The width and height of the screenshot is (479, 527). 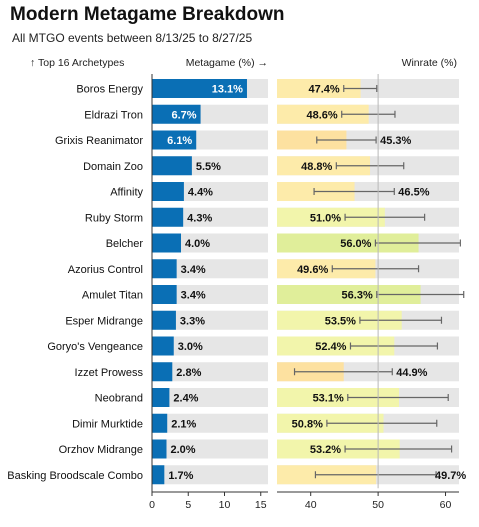 I want to click on winrate-value-label: 44.9%, so click(x=411, y=373).